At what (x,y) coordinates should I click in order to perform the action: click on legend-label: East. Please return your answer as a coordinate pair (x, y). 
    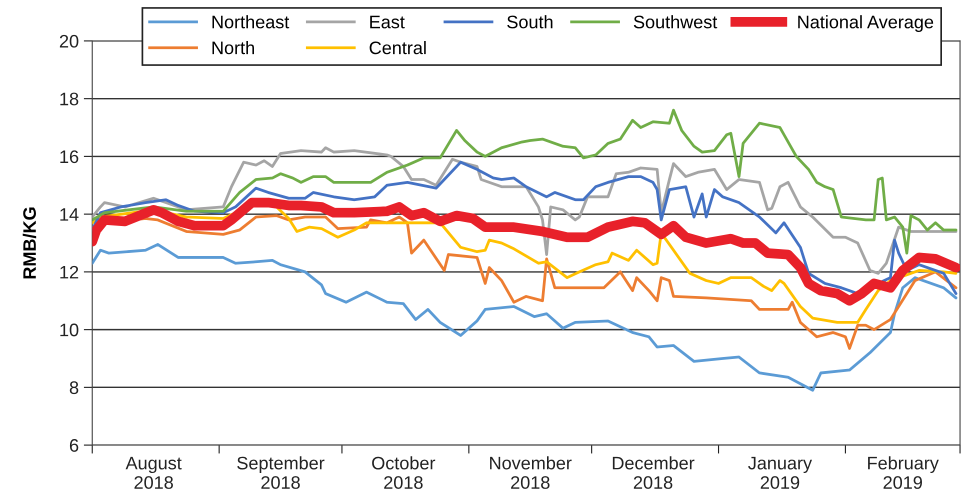
    Looking at the image, I should click on (387, 22).